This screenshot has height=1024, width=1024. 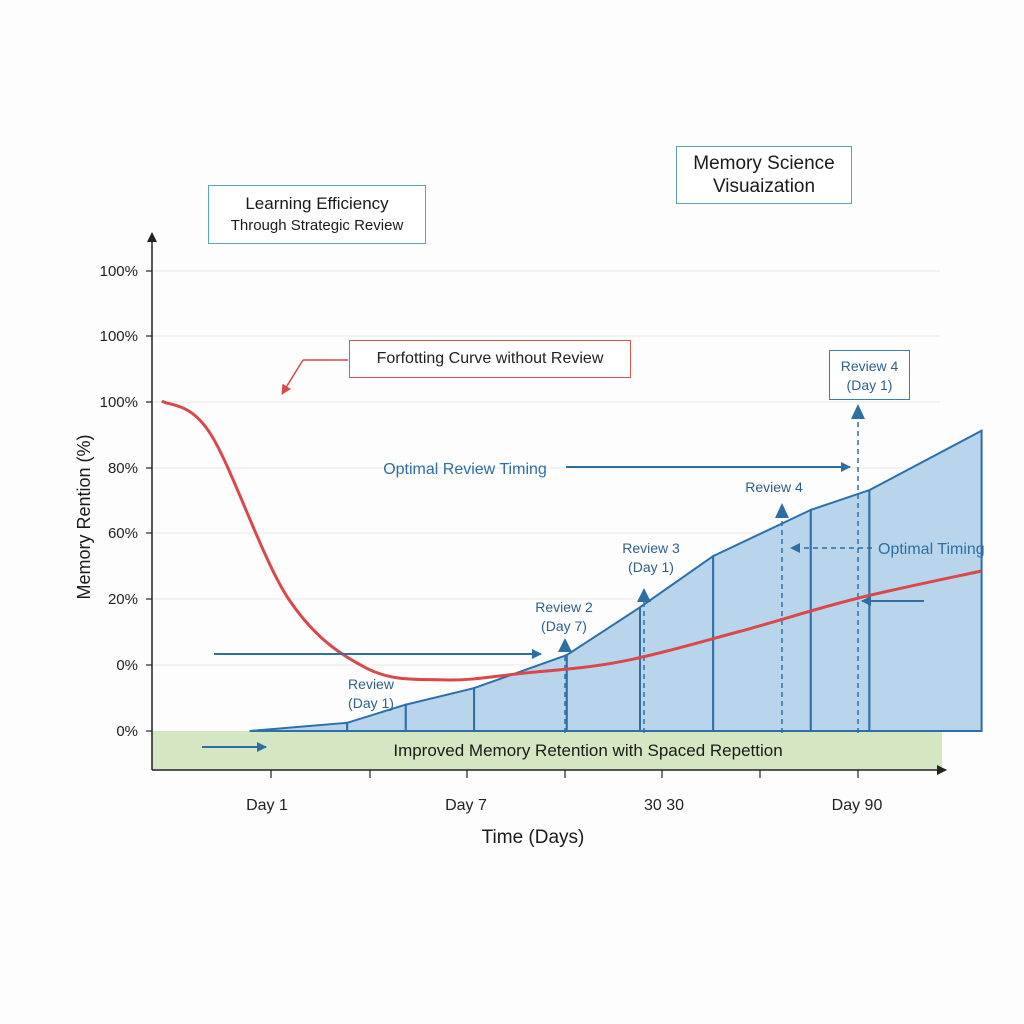 I want to click on review-marker-arrows, so click(x=711, y=528).